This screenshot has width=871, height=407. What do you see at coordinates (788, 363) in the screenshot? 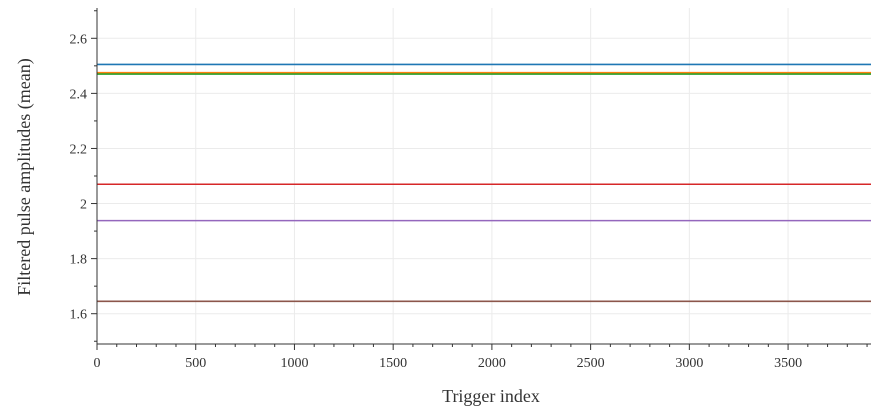
I see `x-tick-label: 3500` at bounding box center [788, 363].